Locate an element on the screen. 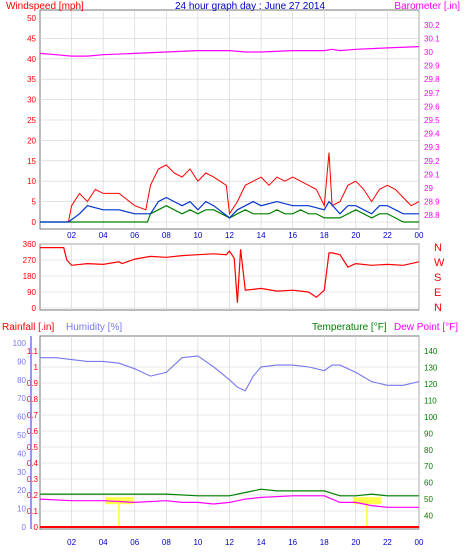  wind-axis-title: Windspeed [mph] is located at coordinates (45, 6).